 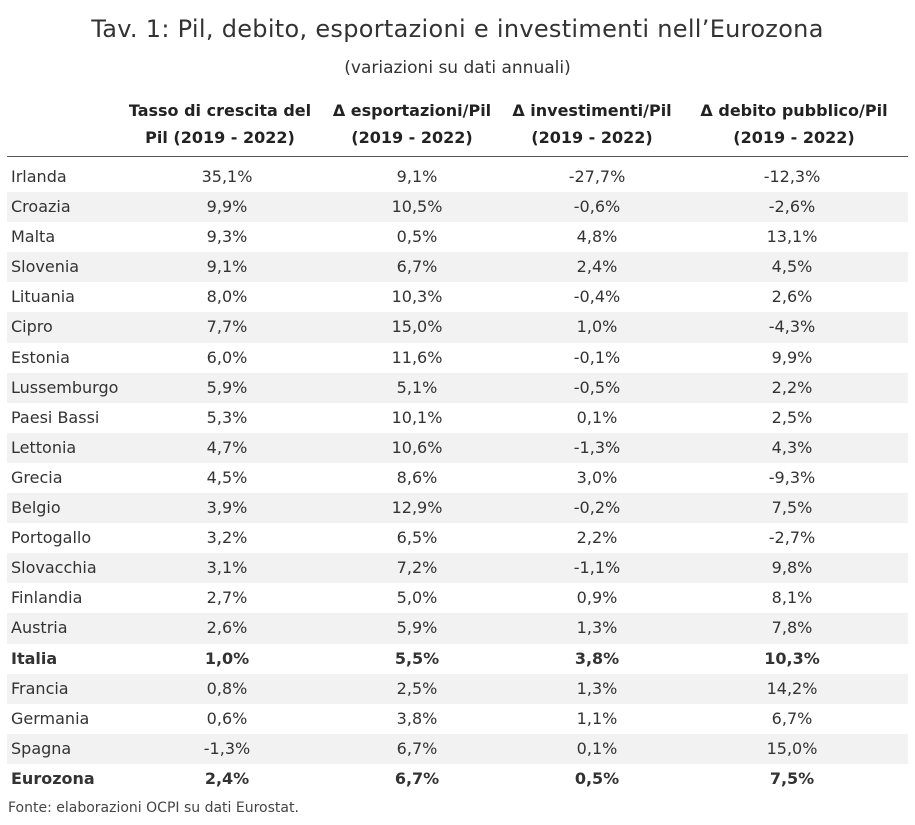 What do you see at coordinates (794, 124) in the screenshot?
I see `header-public-debt: Δ debito pubblico/Pil (2019 - 2022)` at bounding box center [794, 124].